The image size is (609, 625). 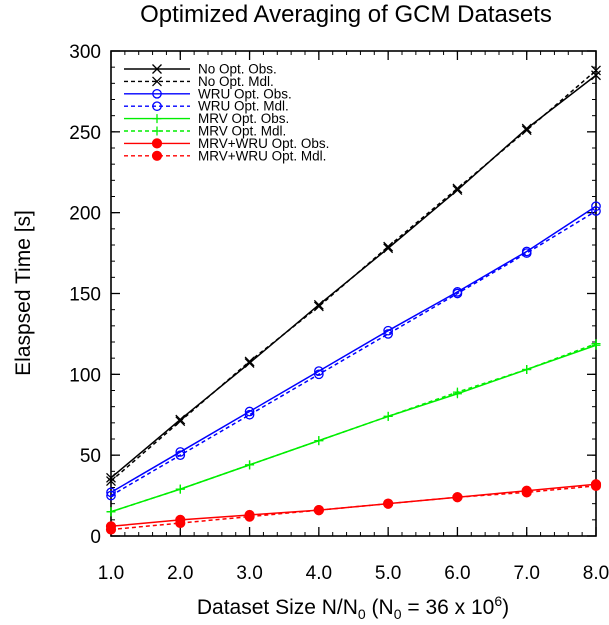 I want to click on legend-item: MRV+WRU Opt. Obs., so click(x=226, y=143).